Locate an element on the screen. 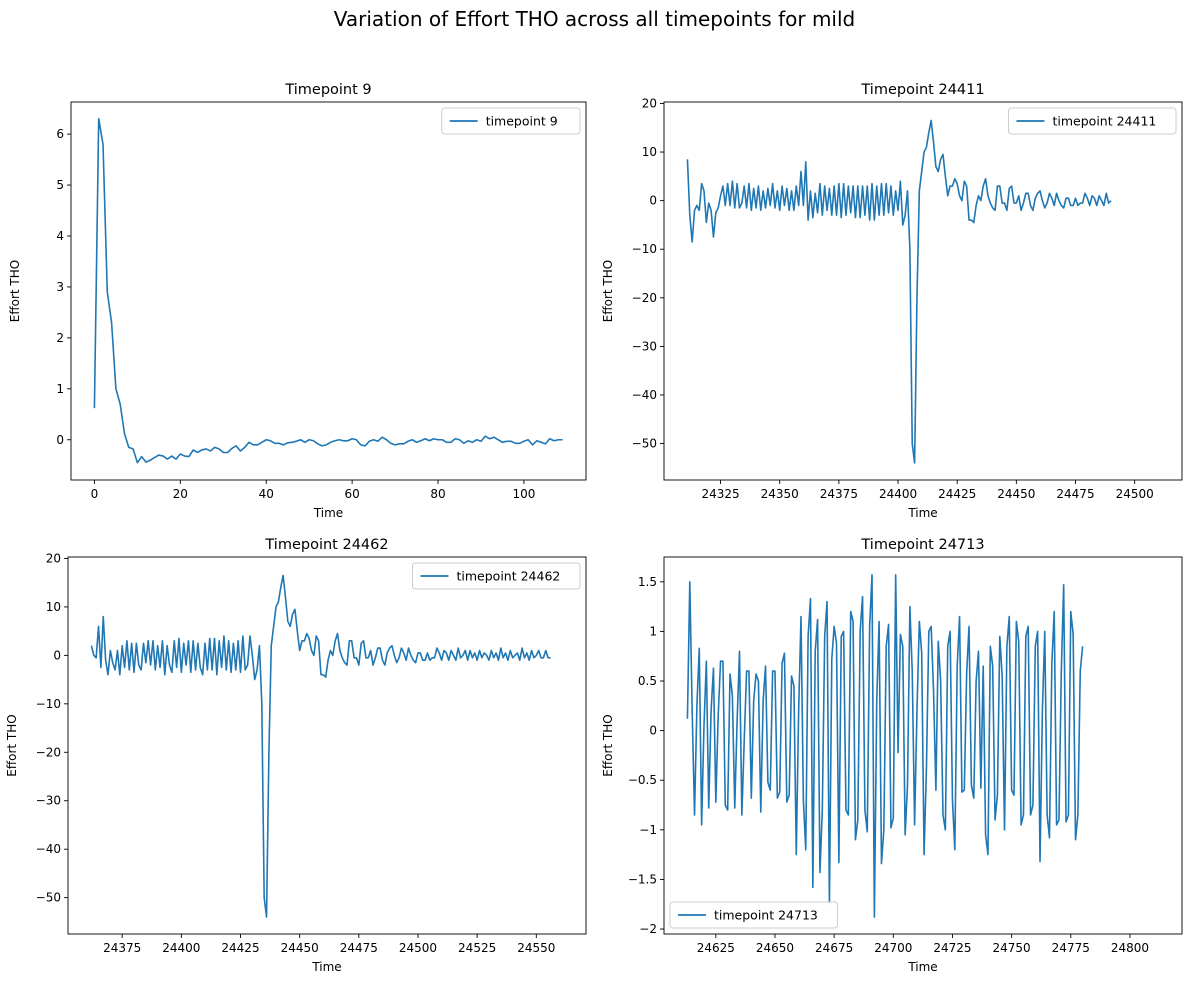  legend: timepoint 9 is located at coordinates (511, 121).